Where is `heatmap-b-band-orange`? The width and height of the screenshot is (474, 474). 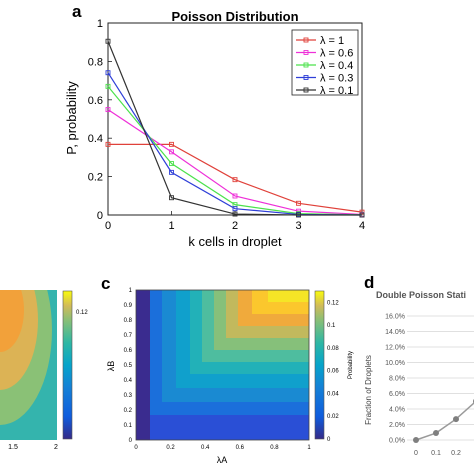
heatmap-b-band-orange is located at coordinates (12, 321).